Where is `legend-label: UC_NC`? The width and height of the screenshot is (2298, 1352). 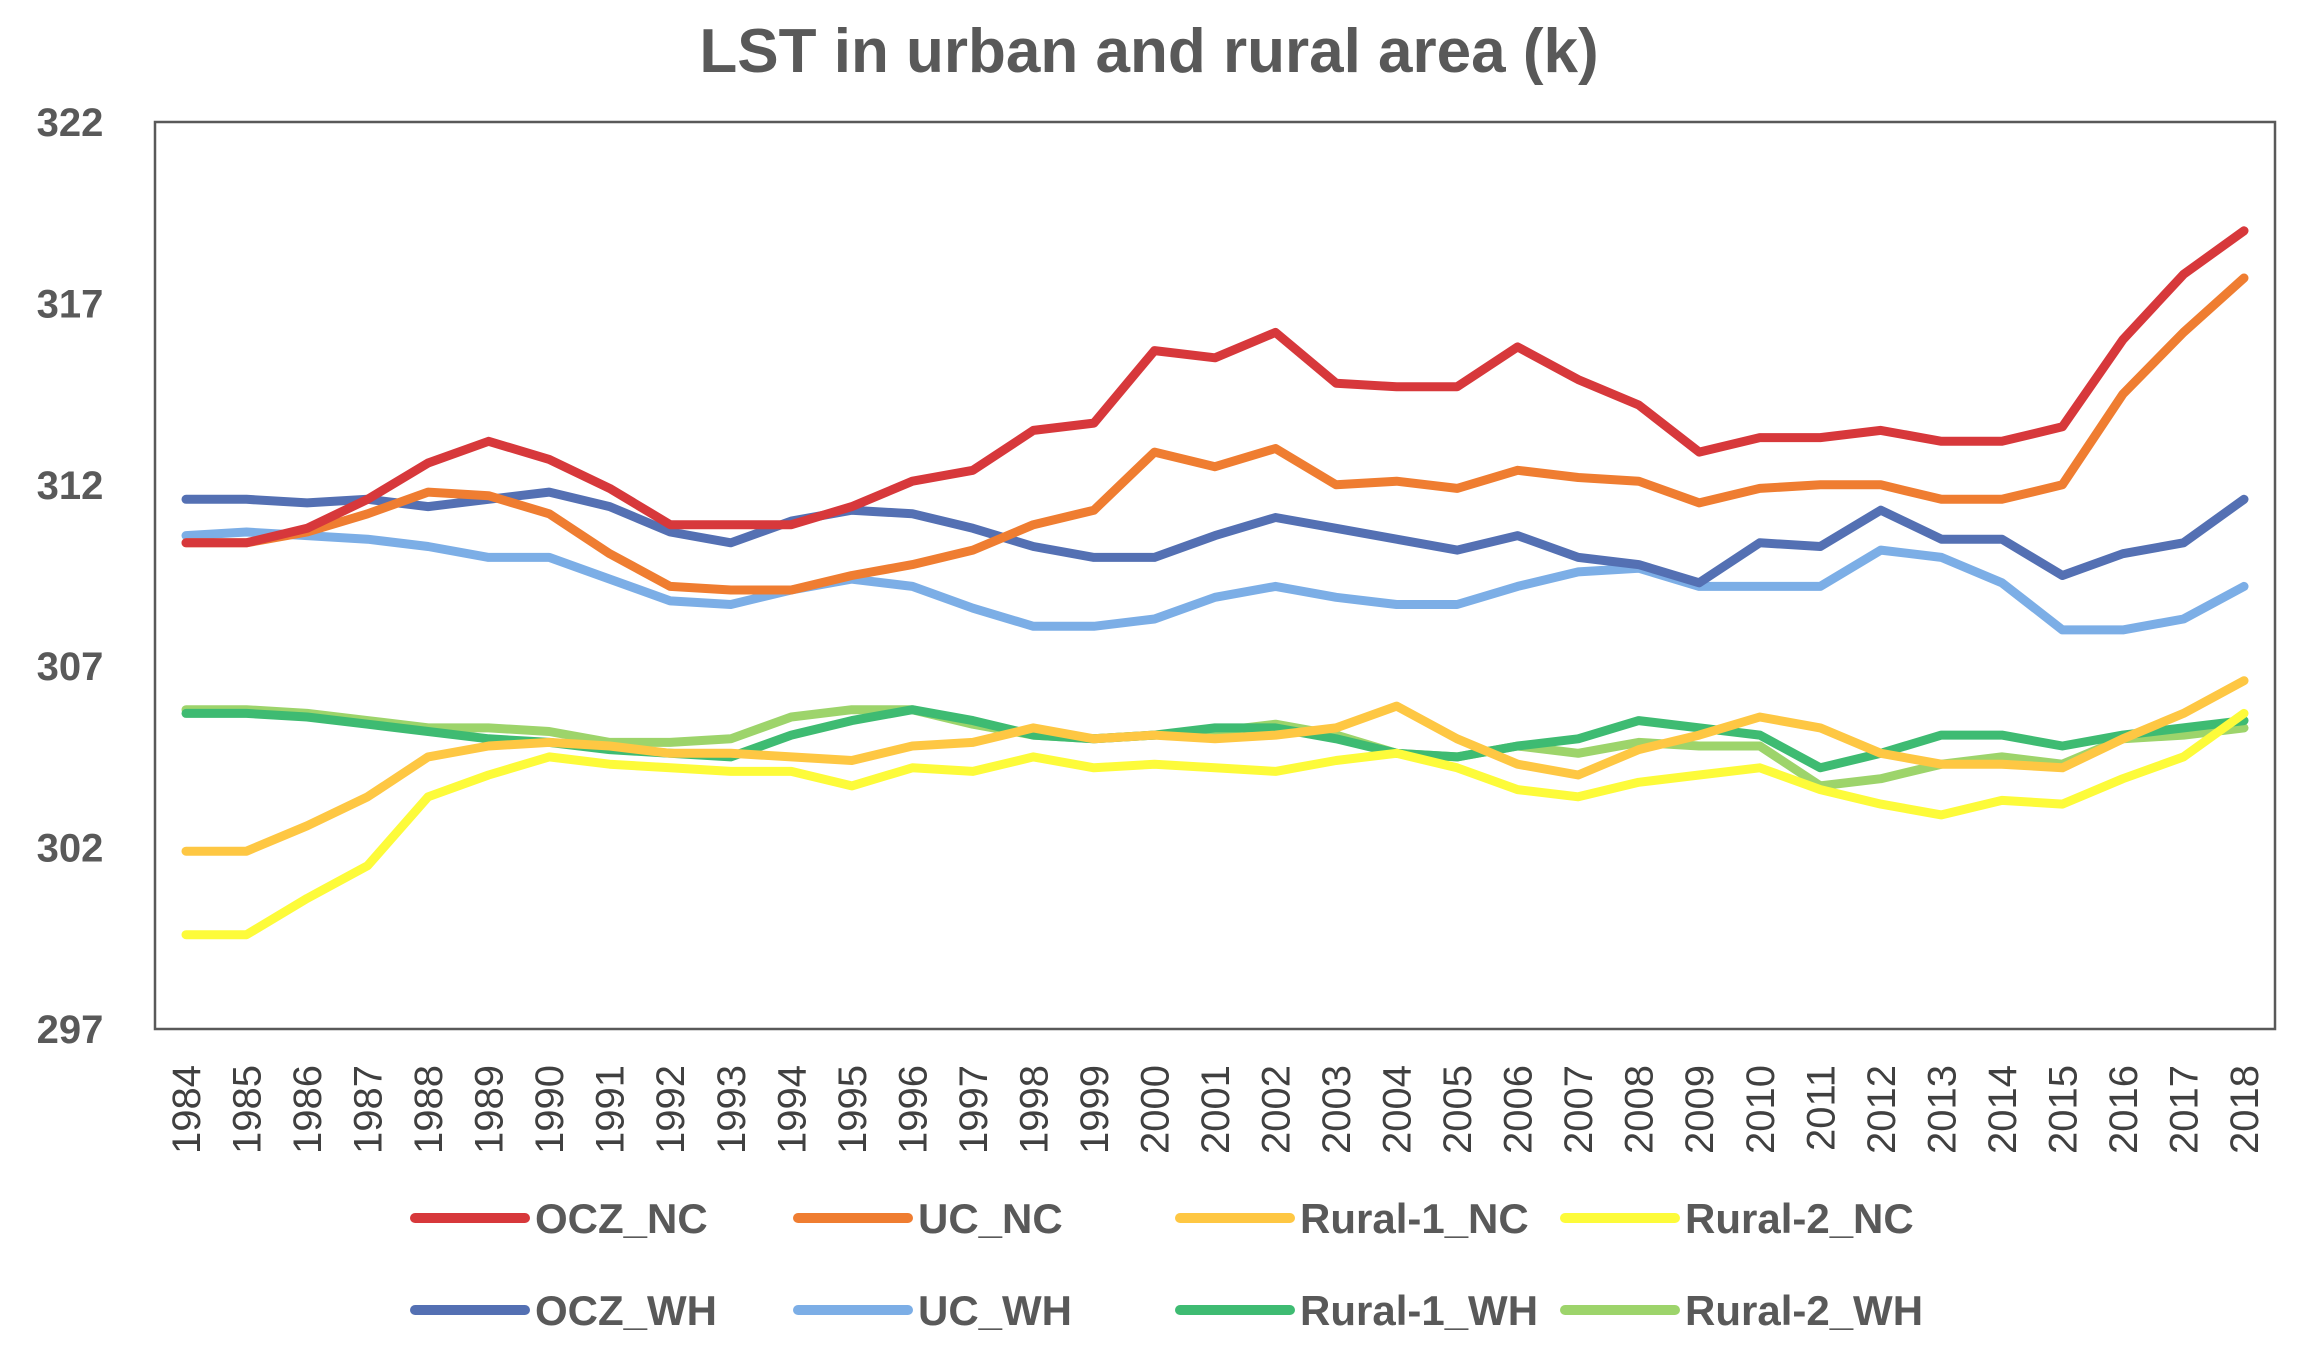 legend-label: UC_NC is located at coordinates (990, 1218).